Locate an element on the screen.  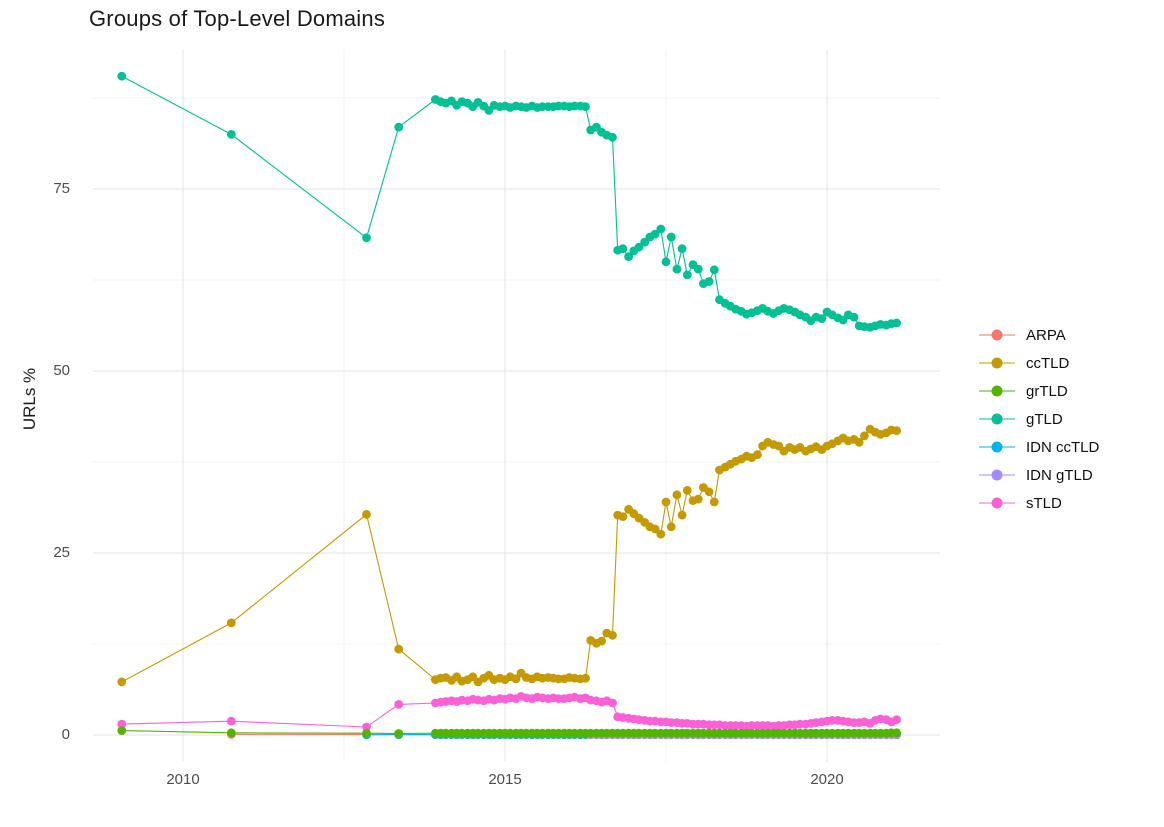
y-tick-label: 25 is located at coordinates (61, 552).